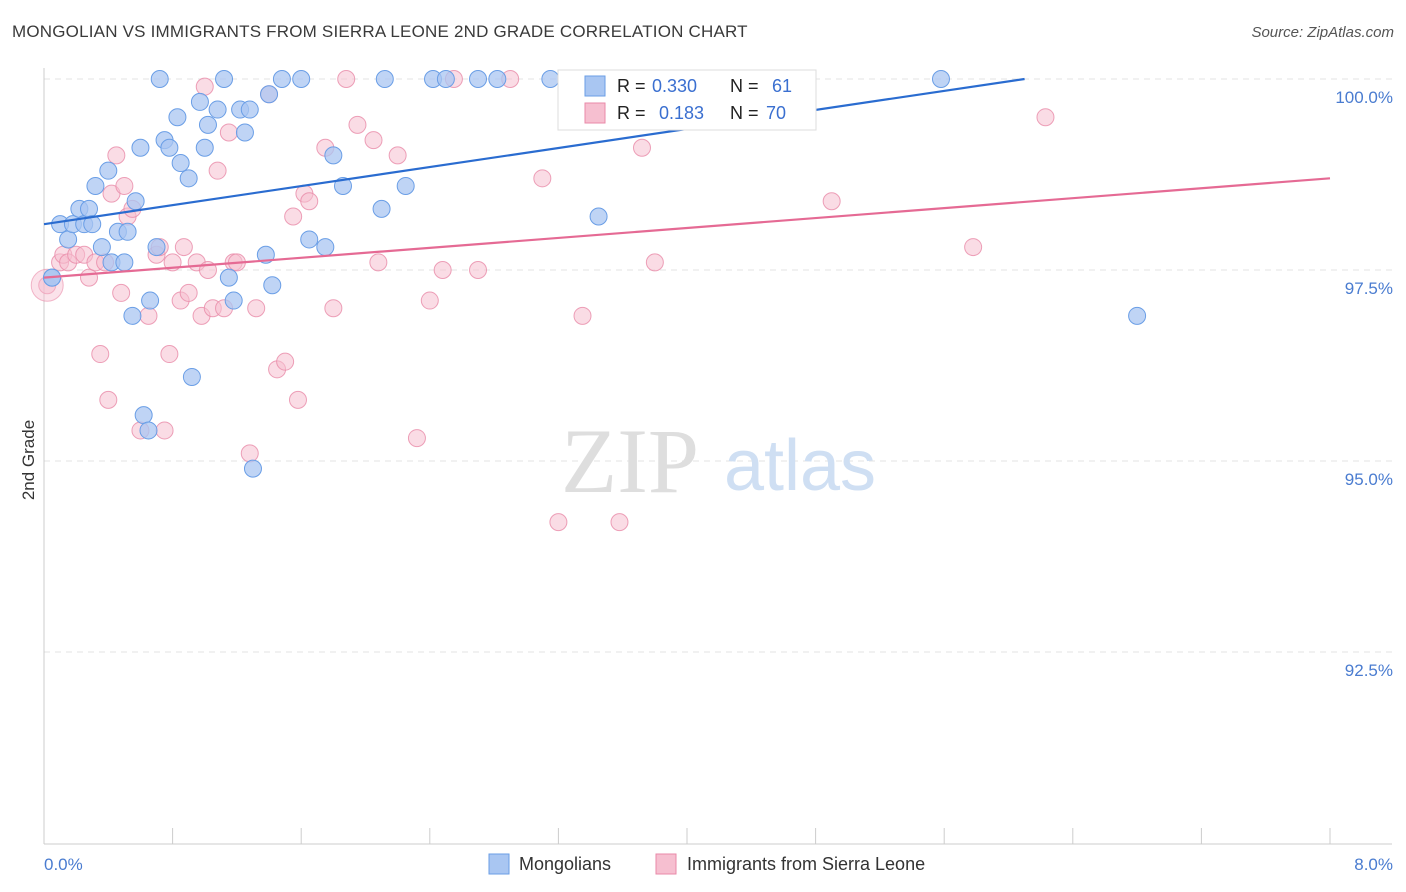 The image size is (1406, 892). What do you see at coordinates (687, 228) in the screenshot?
I see `sierra-leone-trend-line` at bounding box center [687, 228].